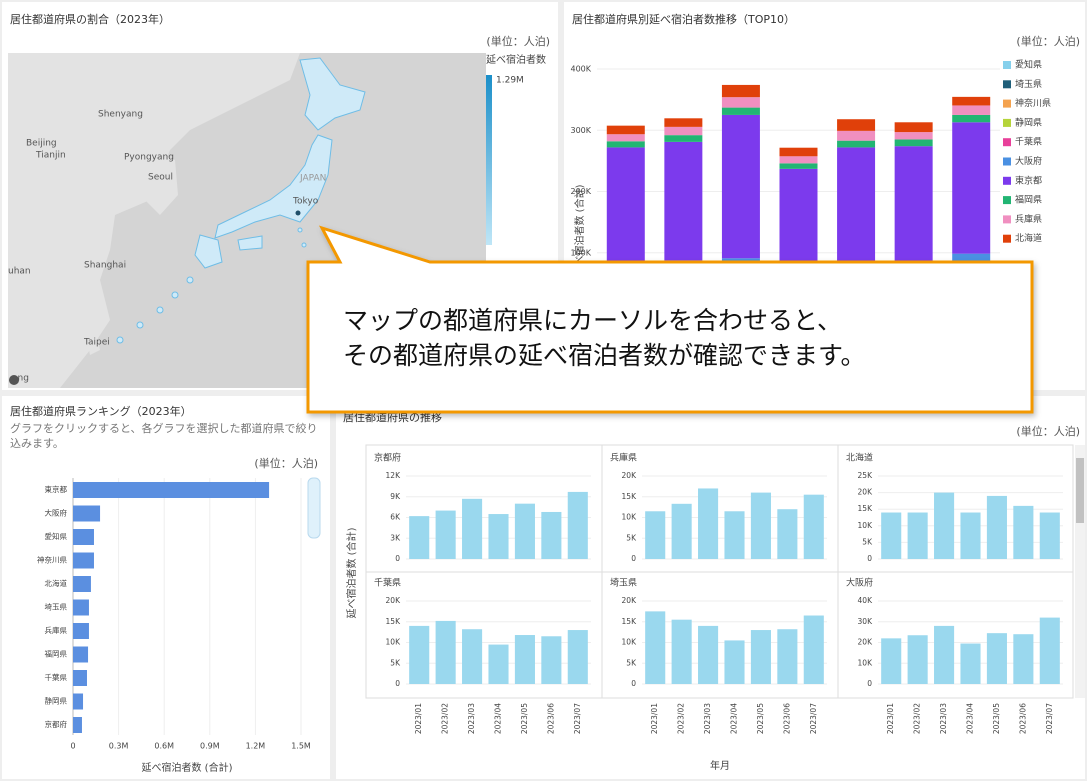 The height and width of the screenshot is (781, 1087). What do you see at coordinates (14, 380) in the screenshot?
I see `info-icon` at bounding box center [14, 380].